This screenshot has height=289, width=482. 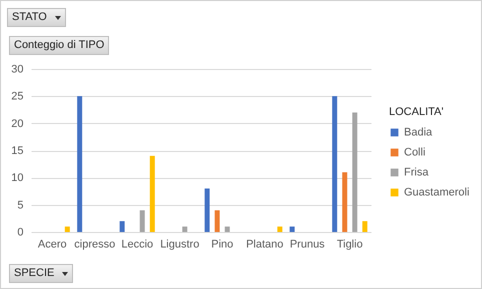 I want to click on x-tick-label: Acero, so click(x=52, y=244).